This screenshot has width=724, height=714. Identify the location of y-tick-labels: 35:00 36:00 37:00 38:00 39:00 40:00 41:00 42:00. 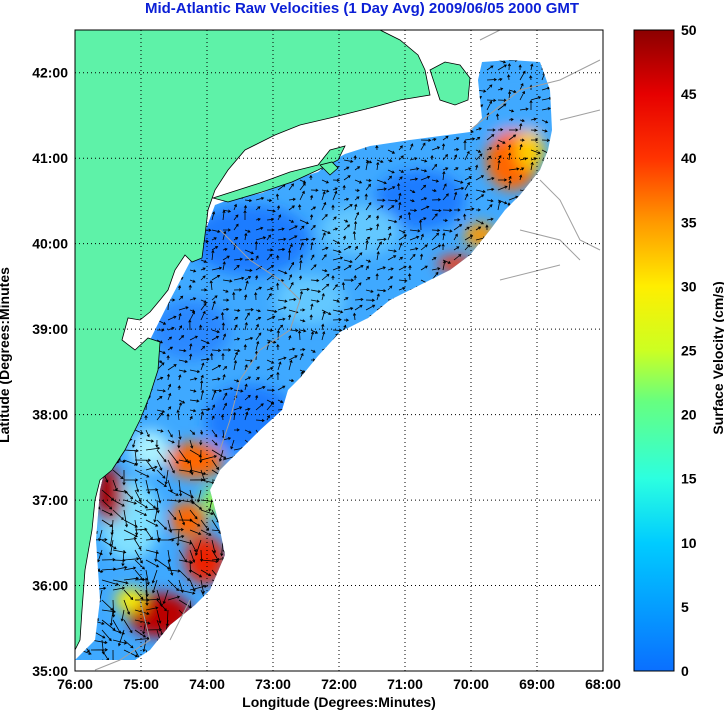
(50, 372).